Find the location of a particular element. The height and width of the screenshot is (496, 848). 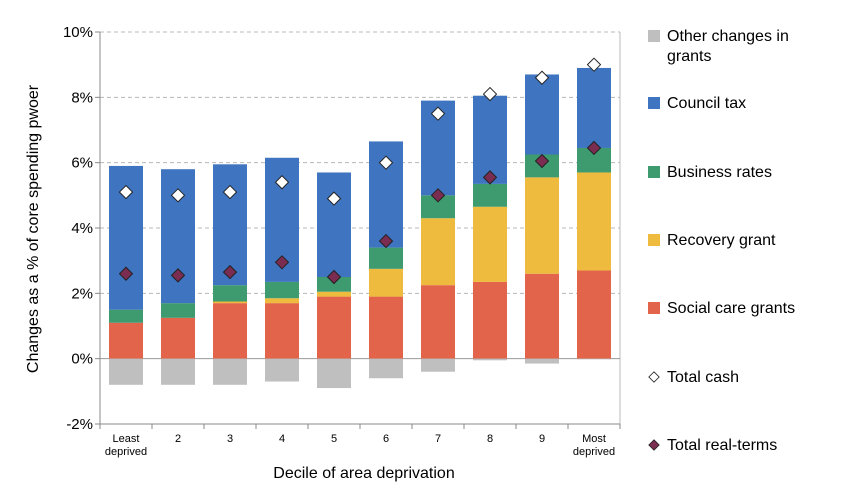

x-tick-label: deprived is located at coordinates (126, 452).